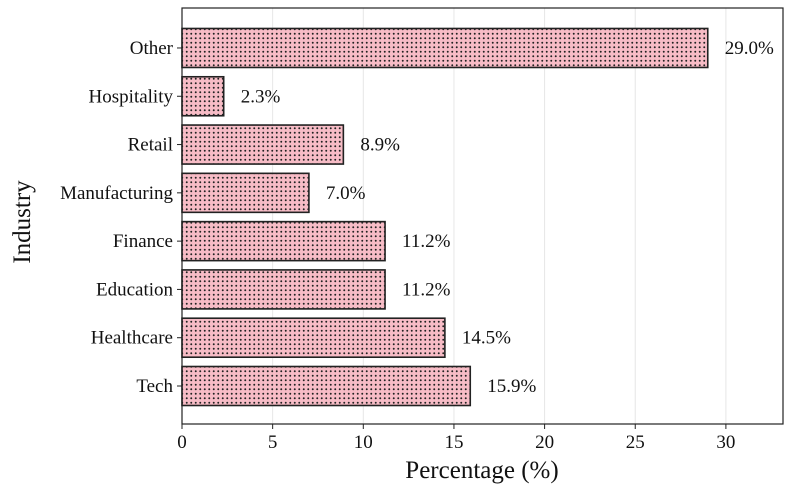  I want to click on data-label: 2.3%, so click(261, 96).